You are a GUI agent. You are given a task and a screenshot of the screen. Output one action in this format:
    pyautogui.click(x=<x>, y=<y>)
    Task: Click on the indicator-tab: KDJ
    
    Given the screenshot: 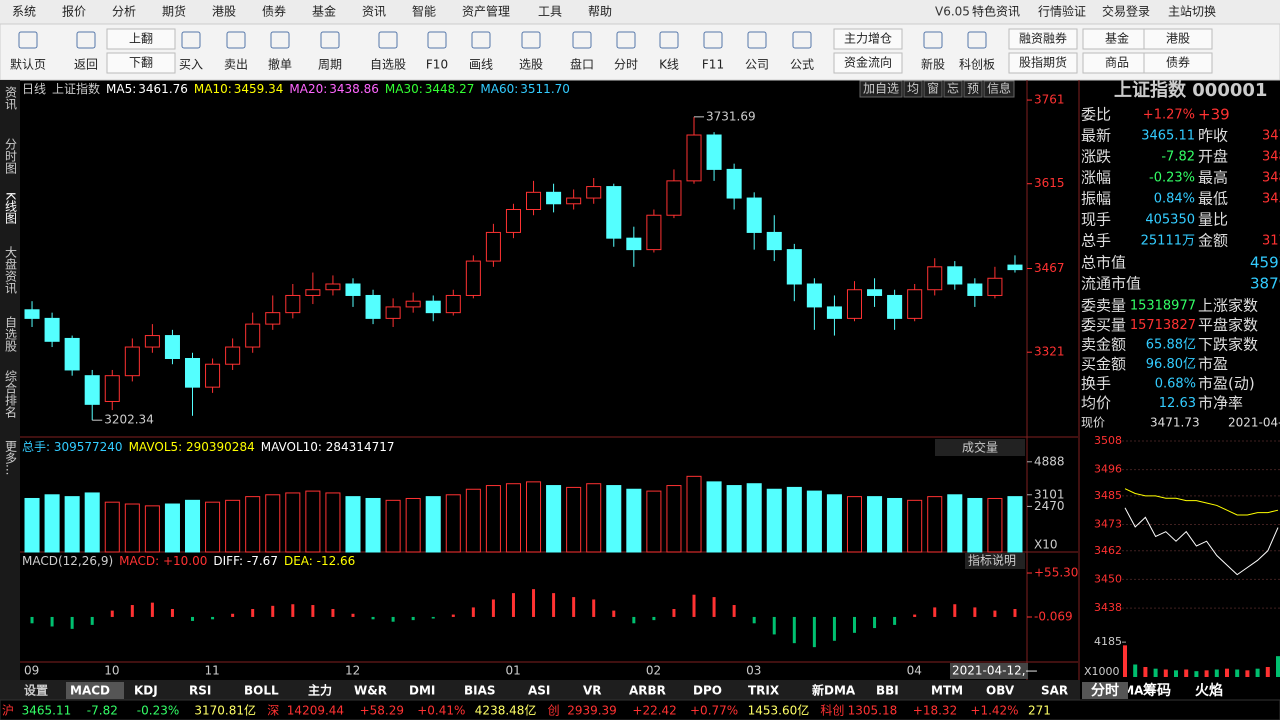 What is the action you would take?
    pyautogui.click(x=146, y=691)
    